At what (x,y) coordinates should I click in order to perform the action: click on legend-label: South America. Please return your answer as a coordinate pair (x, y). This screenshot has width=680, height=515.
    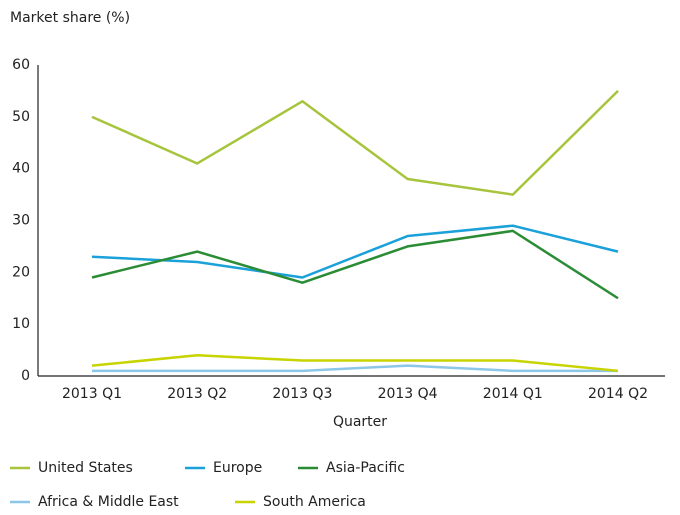
    Looking at the image, I should click on (314, 502).